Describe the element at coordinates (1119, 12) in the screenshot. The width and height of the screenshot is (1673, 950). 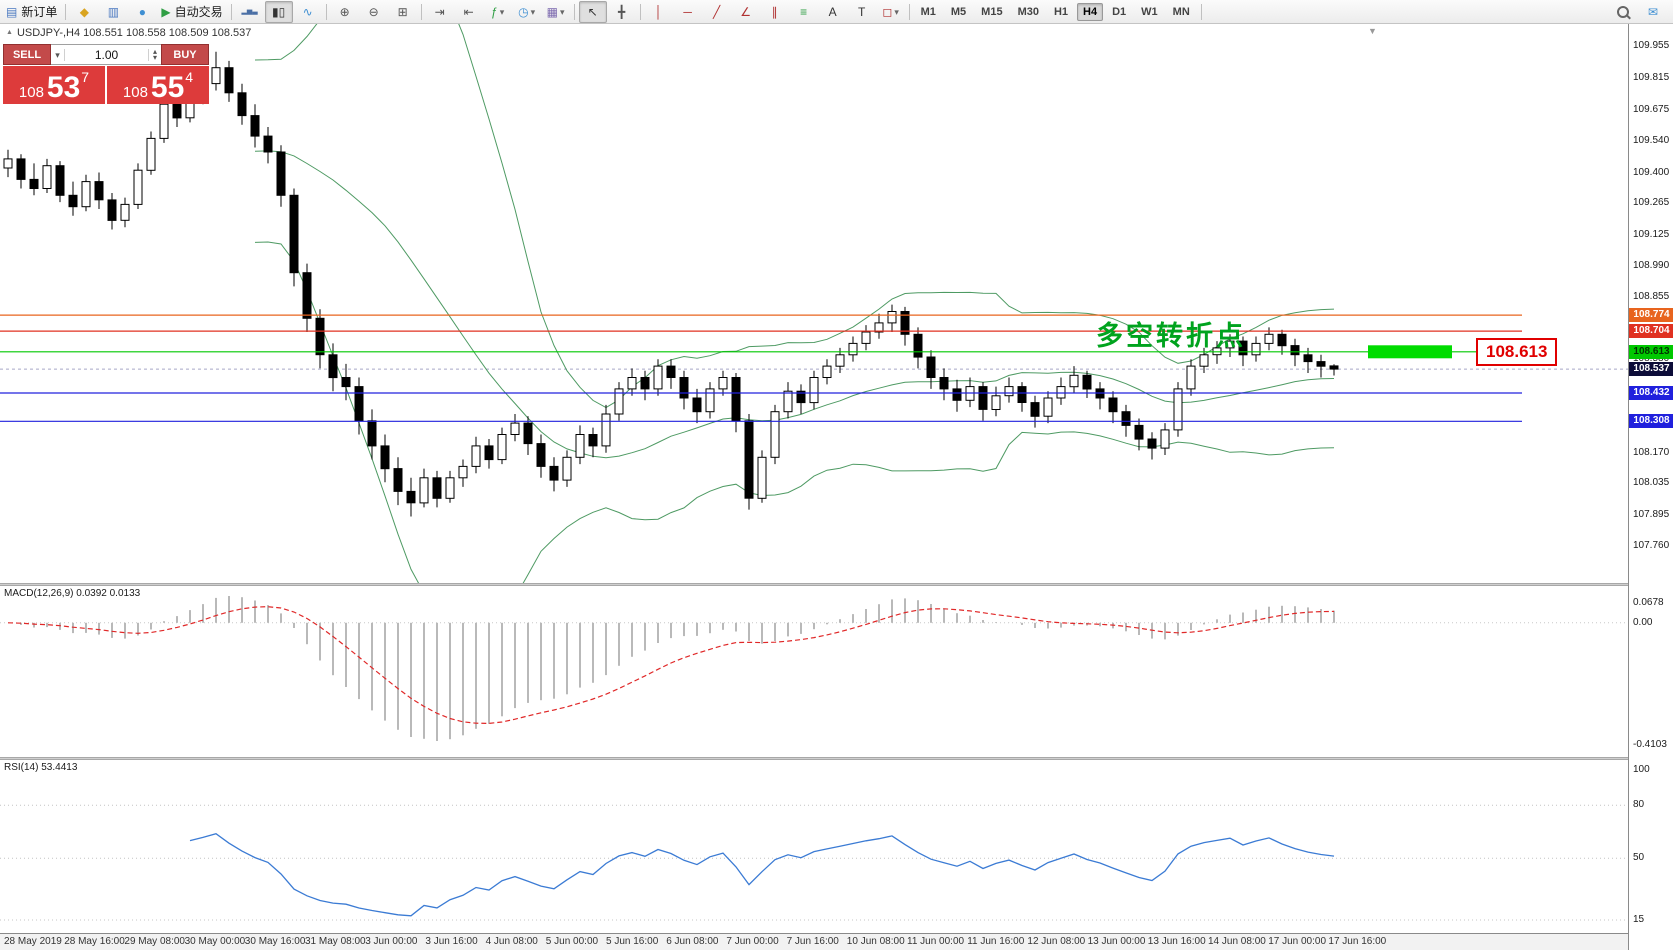
I see `timeframe-button-d1: D1` at that location.